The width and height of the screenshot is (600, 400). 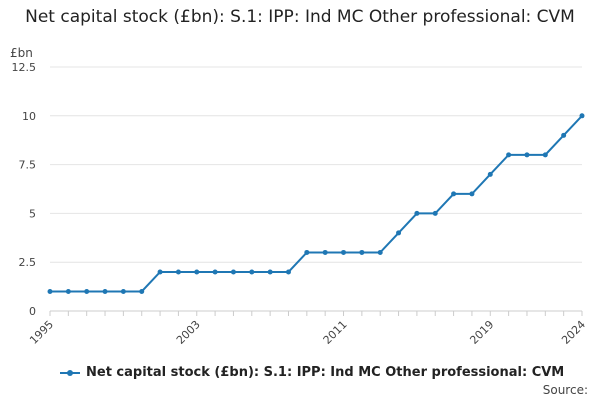 I want to click on x-tick-label: 1995, so click(x=41, y=332).